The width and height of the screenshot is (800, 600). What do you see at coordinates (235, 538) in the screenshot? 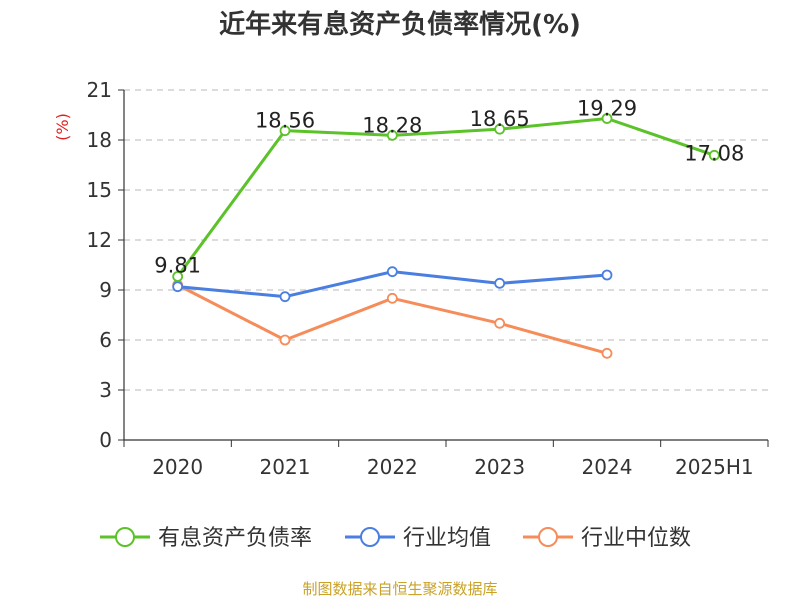
I see `legend-label: 有息资产负债率` at bounding box center [235, 538].